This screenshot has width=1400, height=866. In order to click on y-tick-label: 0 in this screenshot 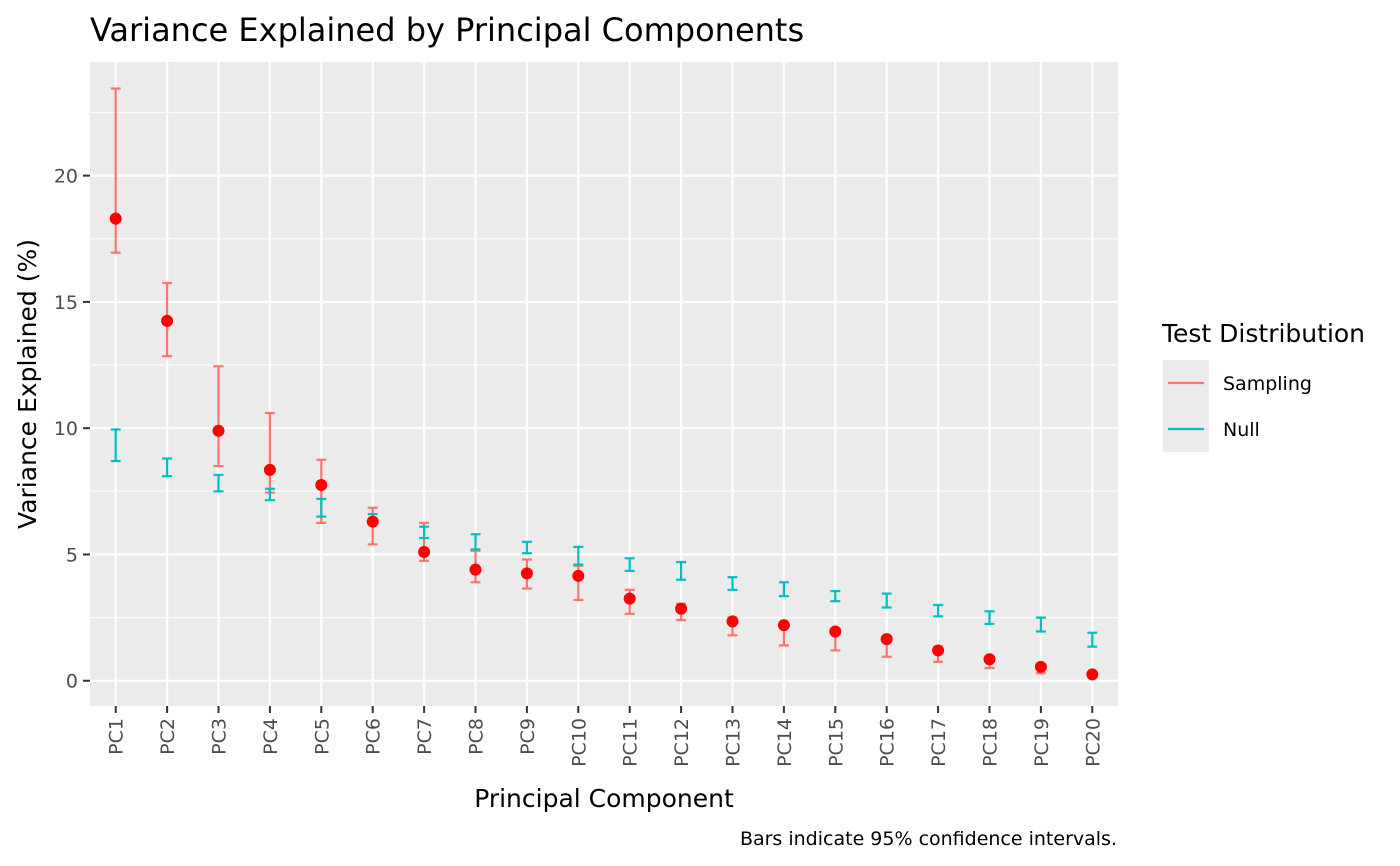, I will do `click(72, 682)`.